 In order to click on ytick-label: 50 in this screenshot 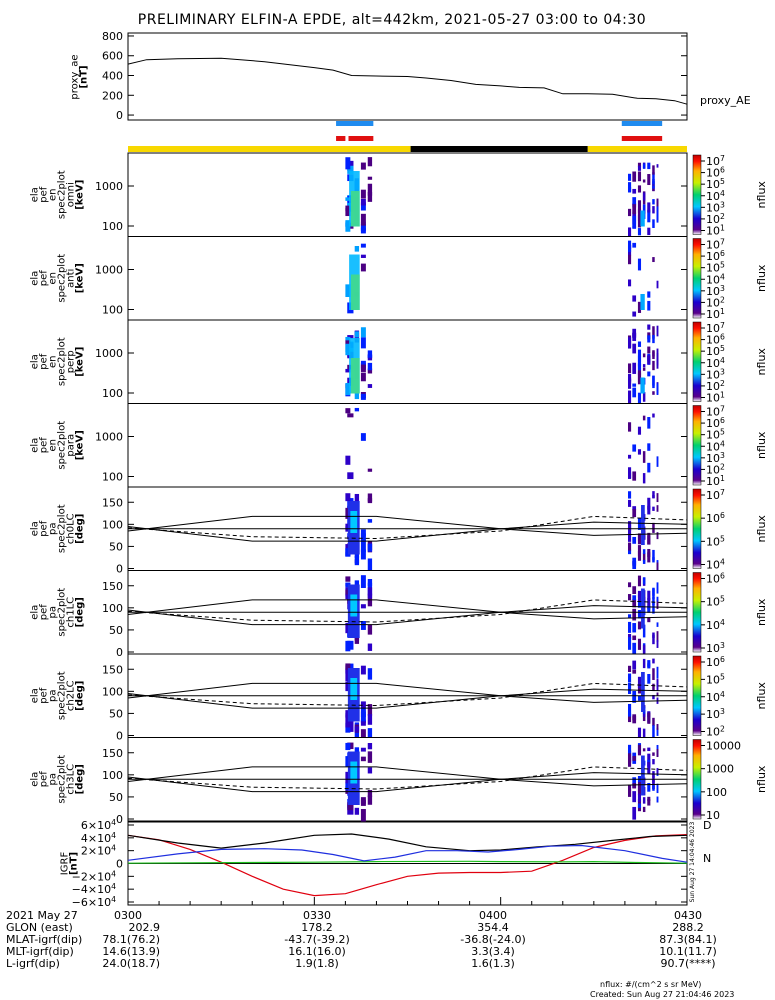, I will do `click(116, 630)`.